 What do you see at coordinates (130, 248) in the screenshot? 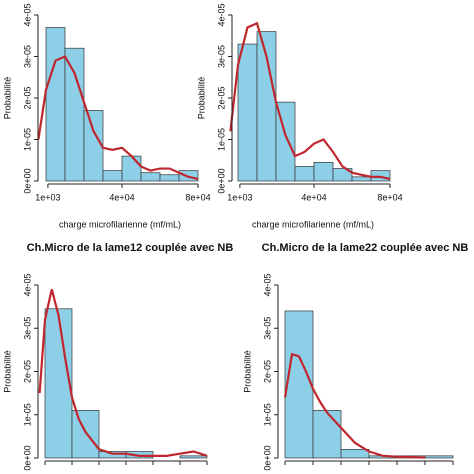
I see `chart-title: Ch.Micro de la lame12 couplée avec NB` at bounding box center [130, 248].